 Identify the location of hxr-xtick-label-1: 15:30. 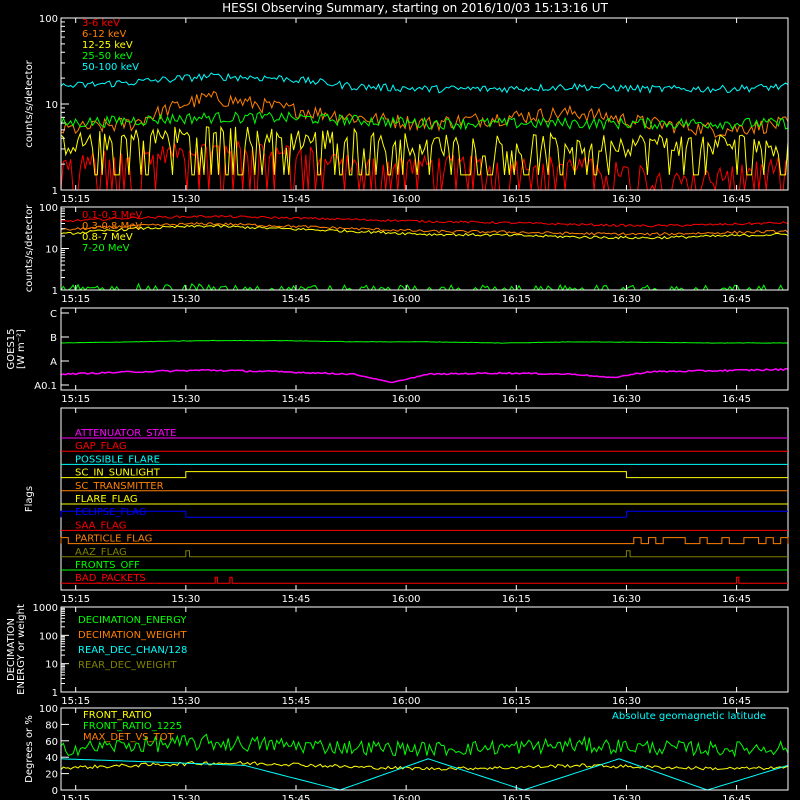
(185, 199).